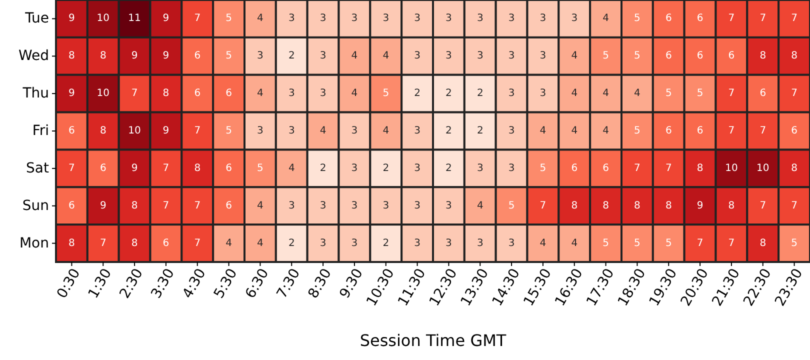 The width and height of the screenshot is (810, 360). I want to click on data-label: 11, so click(134, 18).